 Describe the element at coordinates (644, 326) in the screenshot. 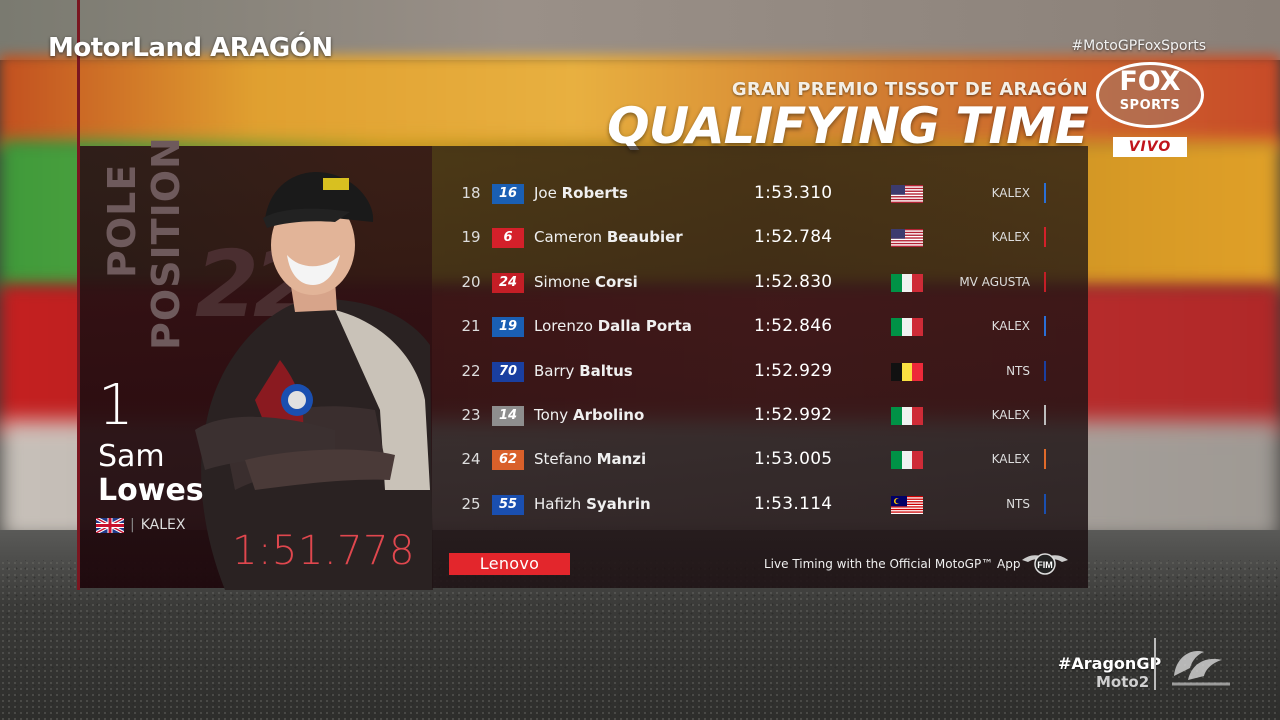

I see `rider-last-name: Dalla Porta` at that location.